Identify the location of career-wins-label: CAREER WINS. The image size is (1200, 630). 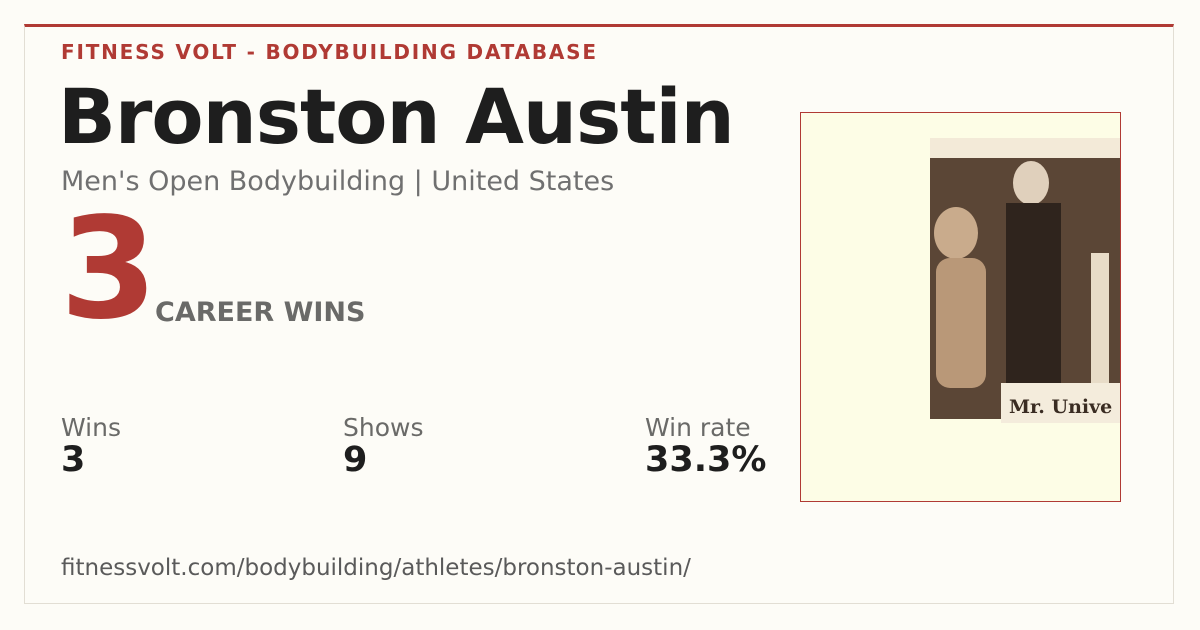
(260, 312).